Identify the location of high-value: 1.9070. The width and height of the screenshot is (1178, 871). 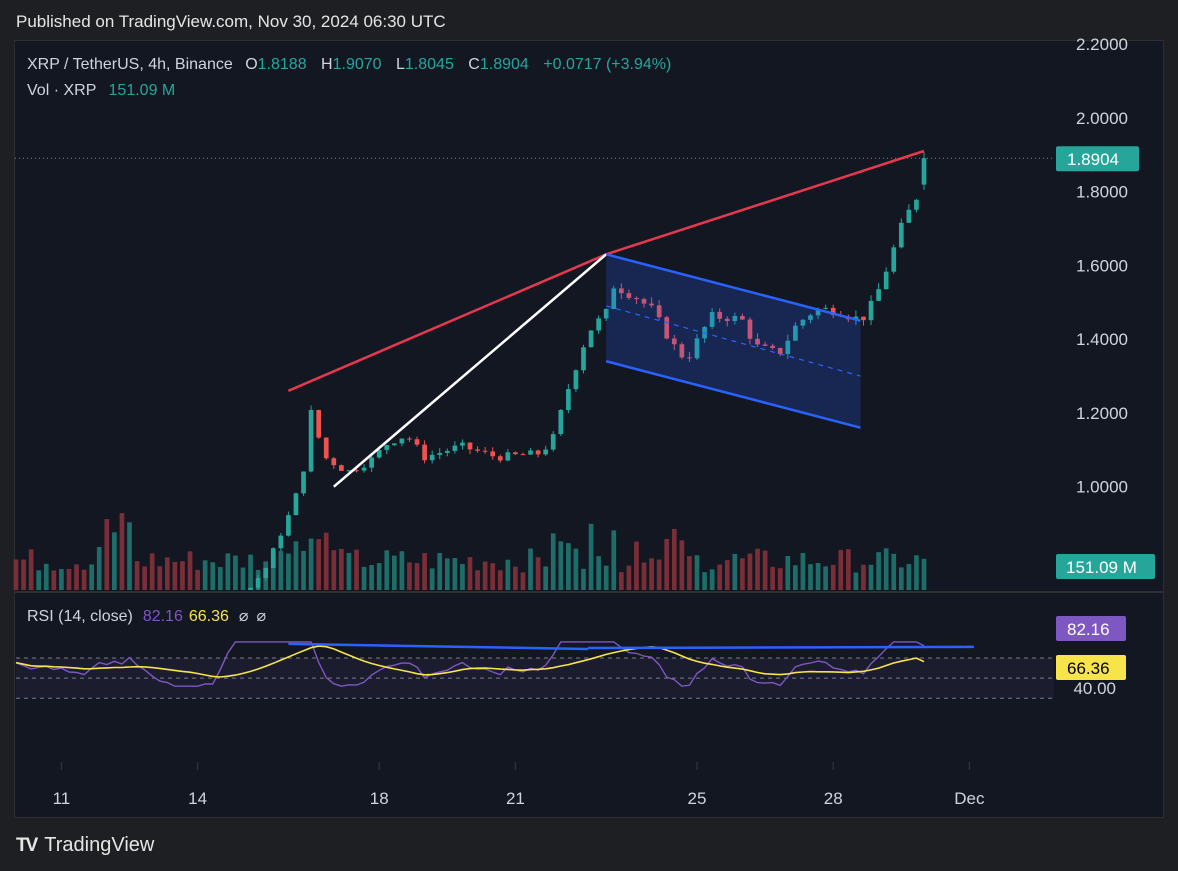
(357, 64).